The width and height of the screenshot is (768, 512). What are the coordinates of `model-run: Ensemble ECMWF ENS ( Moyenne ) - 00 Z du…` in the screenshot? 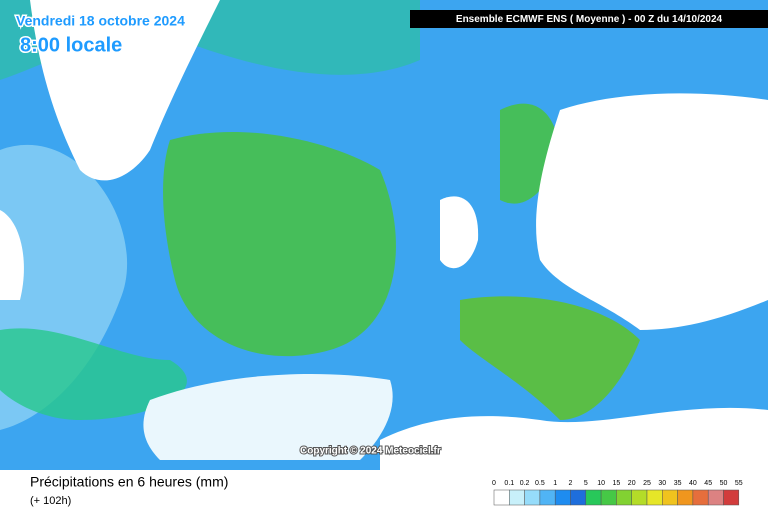 It's located at (589, 19).